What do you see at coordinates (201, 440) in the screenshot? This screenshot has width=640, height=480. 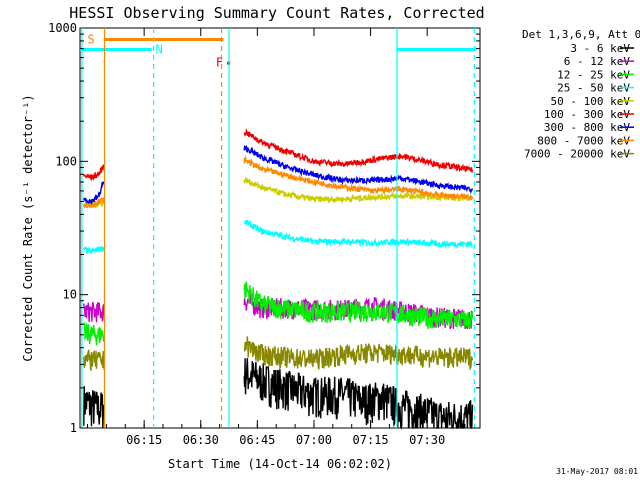 I see `x-tick-label: 06:30` at bounding box center [201, 440].